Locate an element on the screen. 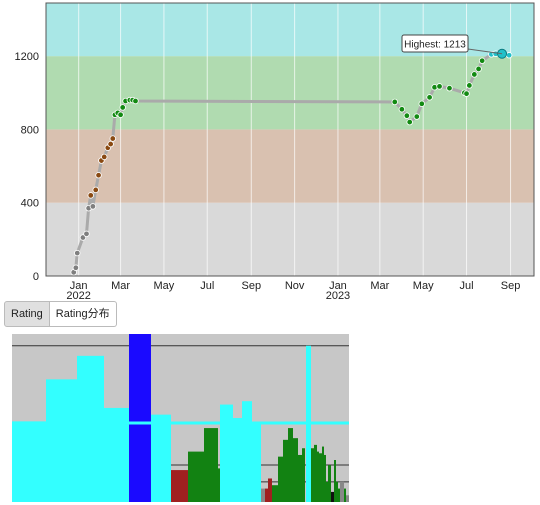 This screenshot has width=540, height=505. tab-rating-distribution: Rating分布 is located at coordinates (83, 314).